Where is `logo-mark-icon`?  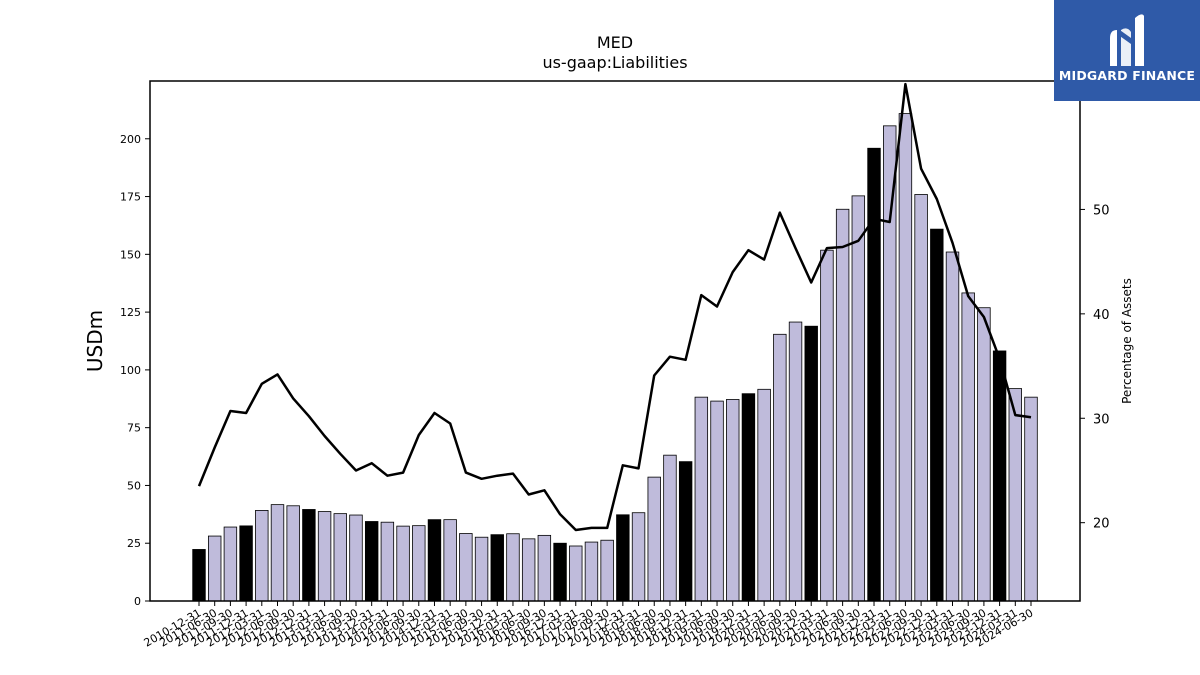 logo-mark-icon is located at coordinates (1127, 40).